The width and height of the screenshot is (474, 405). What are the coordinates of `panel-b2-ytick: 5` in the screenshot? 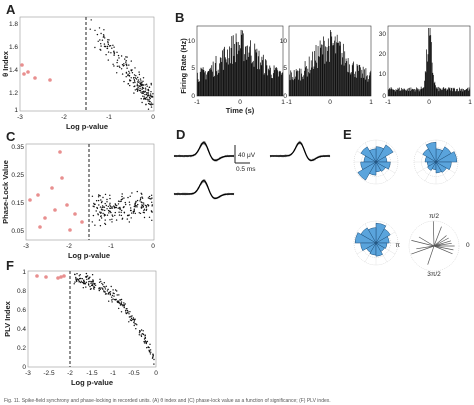 It's located at (285, 68).